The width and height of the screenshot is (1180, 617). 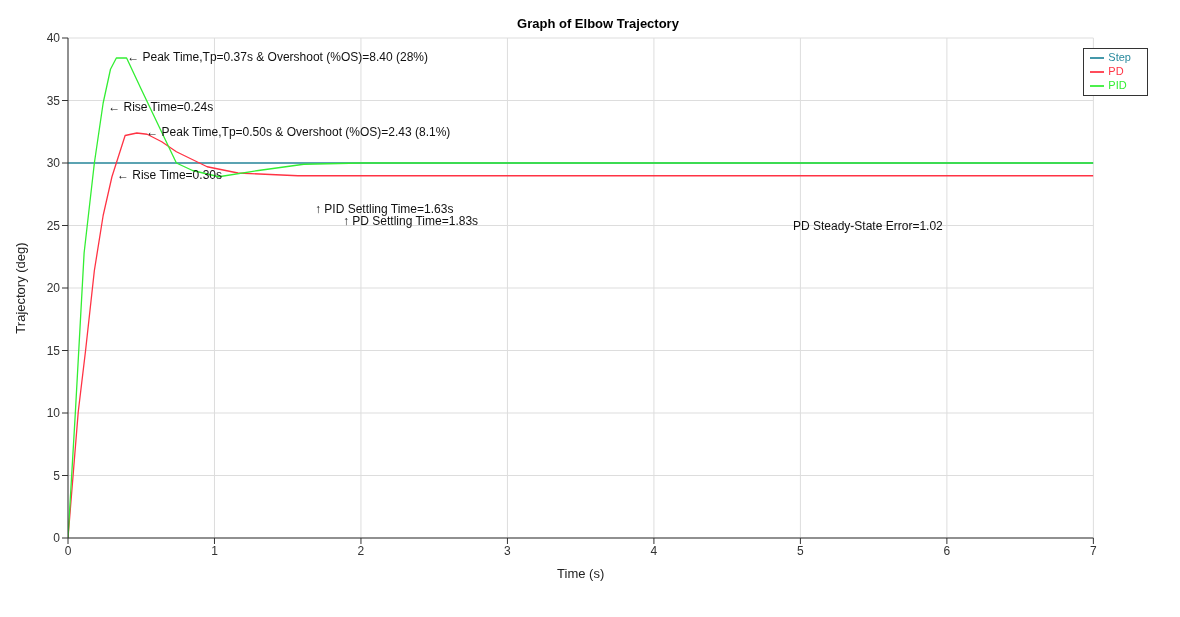 I want to click on annotation: ↑ PD Settling Time=1.83s, so click(x=411, y=221).